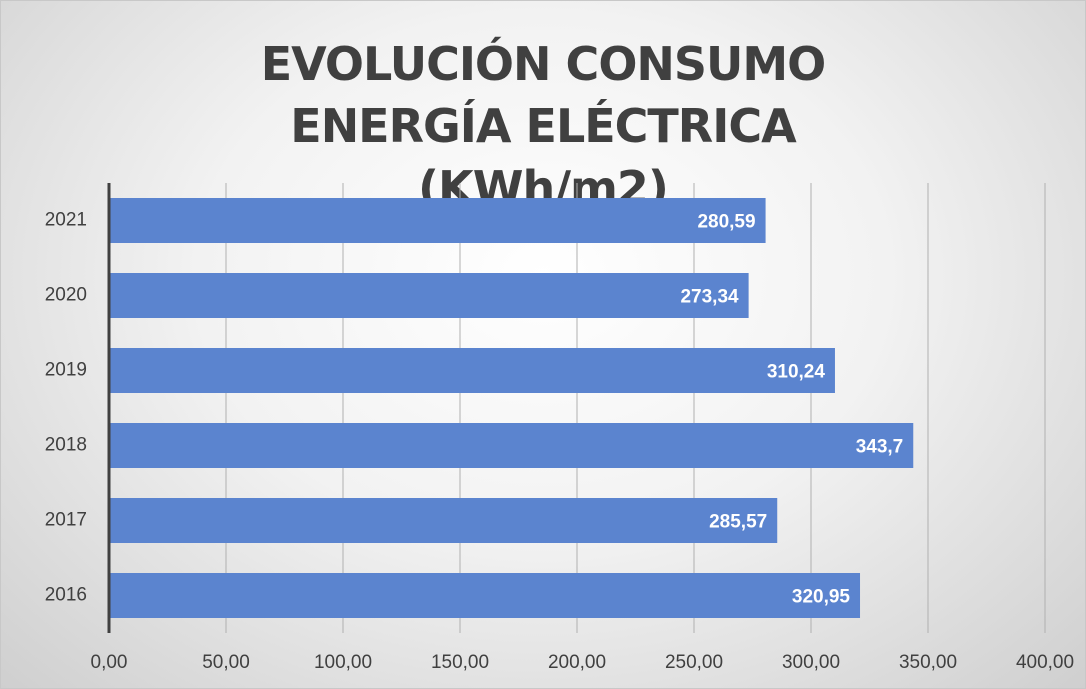 The image size is (1086, 689). What do you see at coordinates (726, 222) in the screenshot?
I see `value-label: 280,59` at bounding box center [726, 222].